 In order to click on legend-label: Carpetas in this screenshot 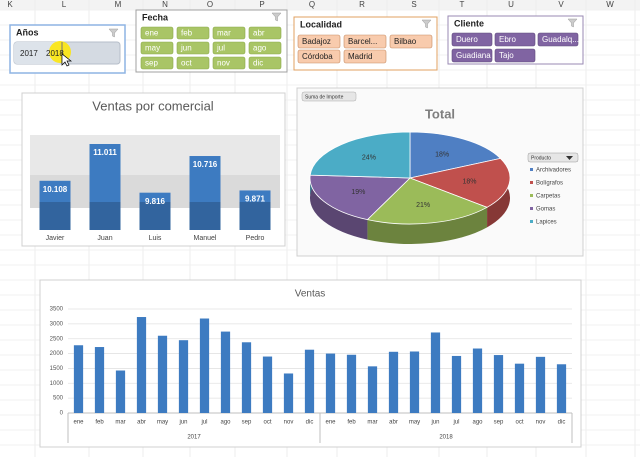, I will do `click(548, 197)`.